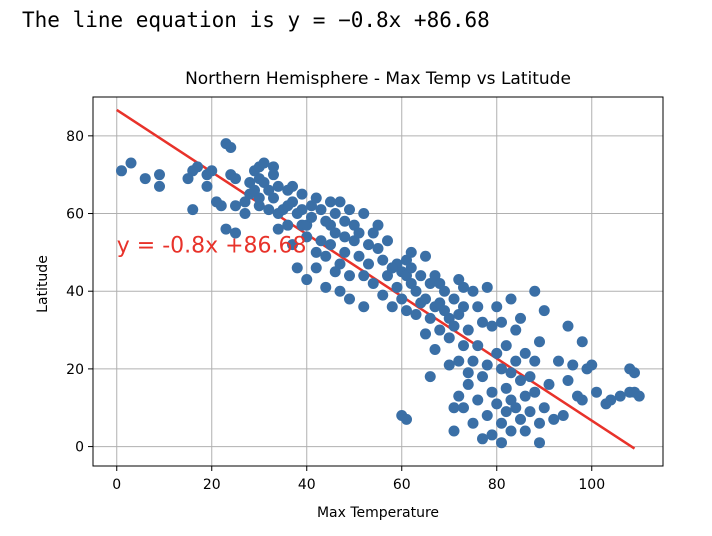  Describe the element at coordinates (212, 245) in the screenshot. I see `regression-equation-annotation: y = -0.8x +86.68` at that location.